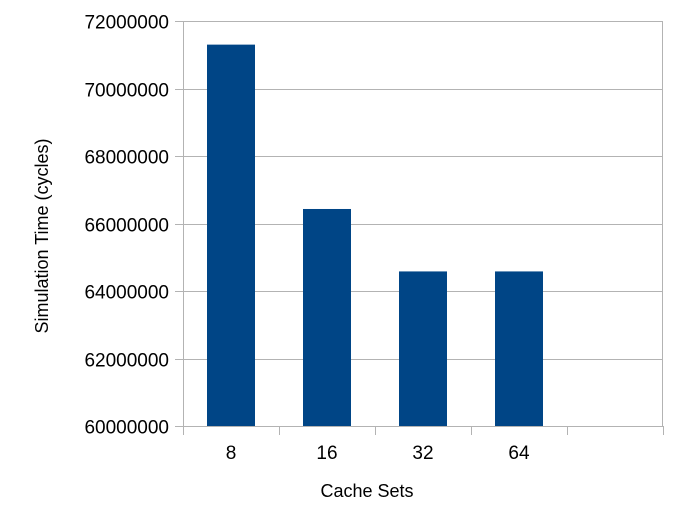 This screenshot has height=532, width=678. What do you see at coordinates (126, 158) in the screenshot?
I see `y-tick-label: 68000000` at bounding box center [126, 158].